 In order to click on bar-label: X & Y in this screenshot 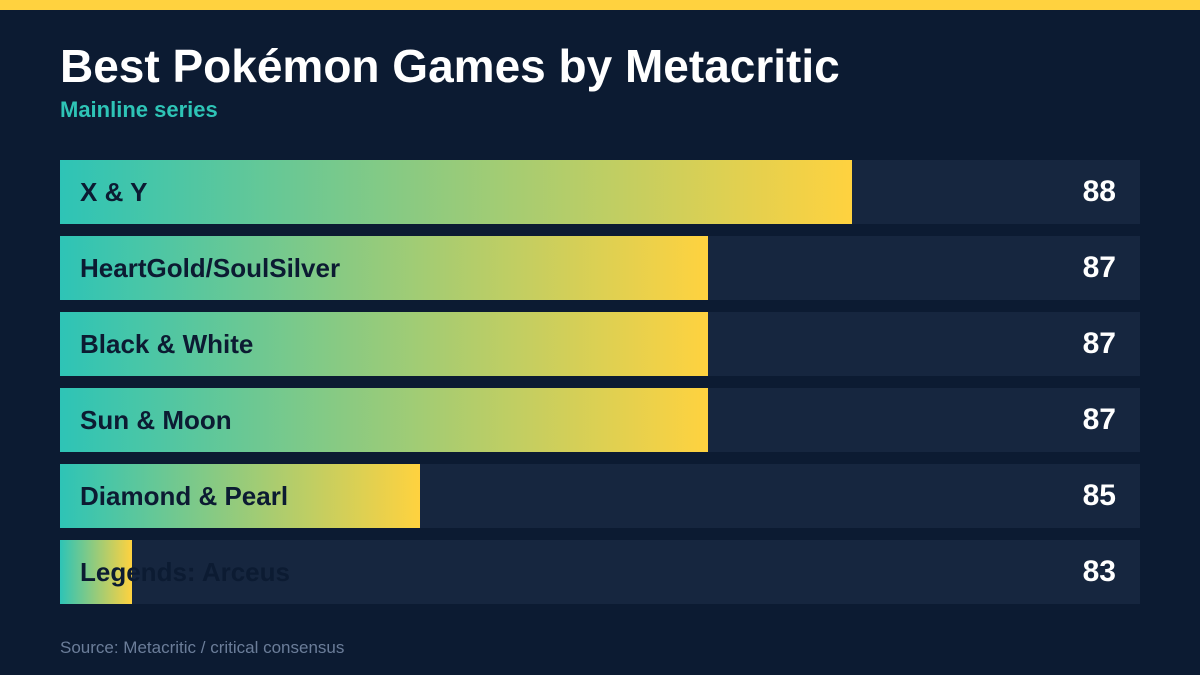, I will do `click(114, 192)`.